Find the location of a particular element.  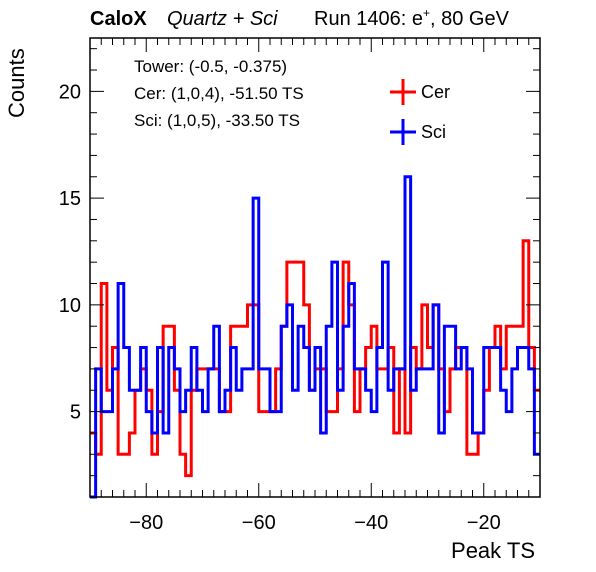

y-tick-label: 10 is located at coordinates (70, 306).